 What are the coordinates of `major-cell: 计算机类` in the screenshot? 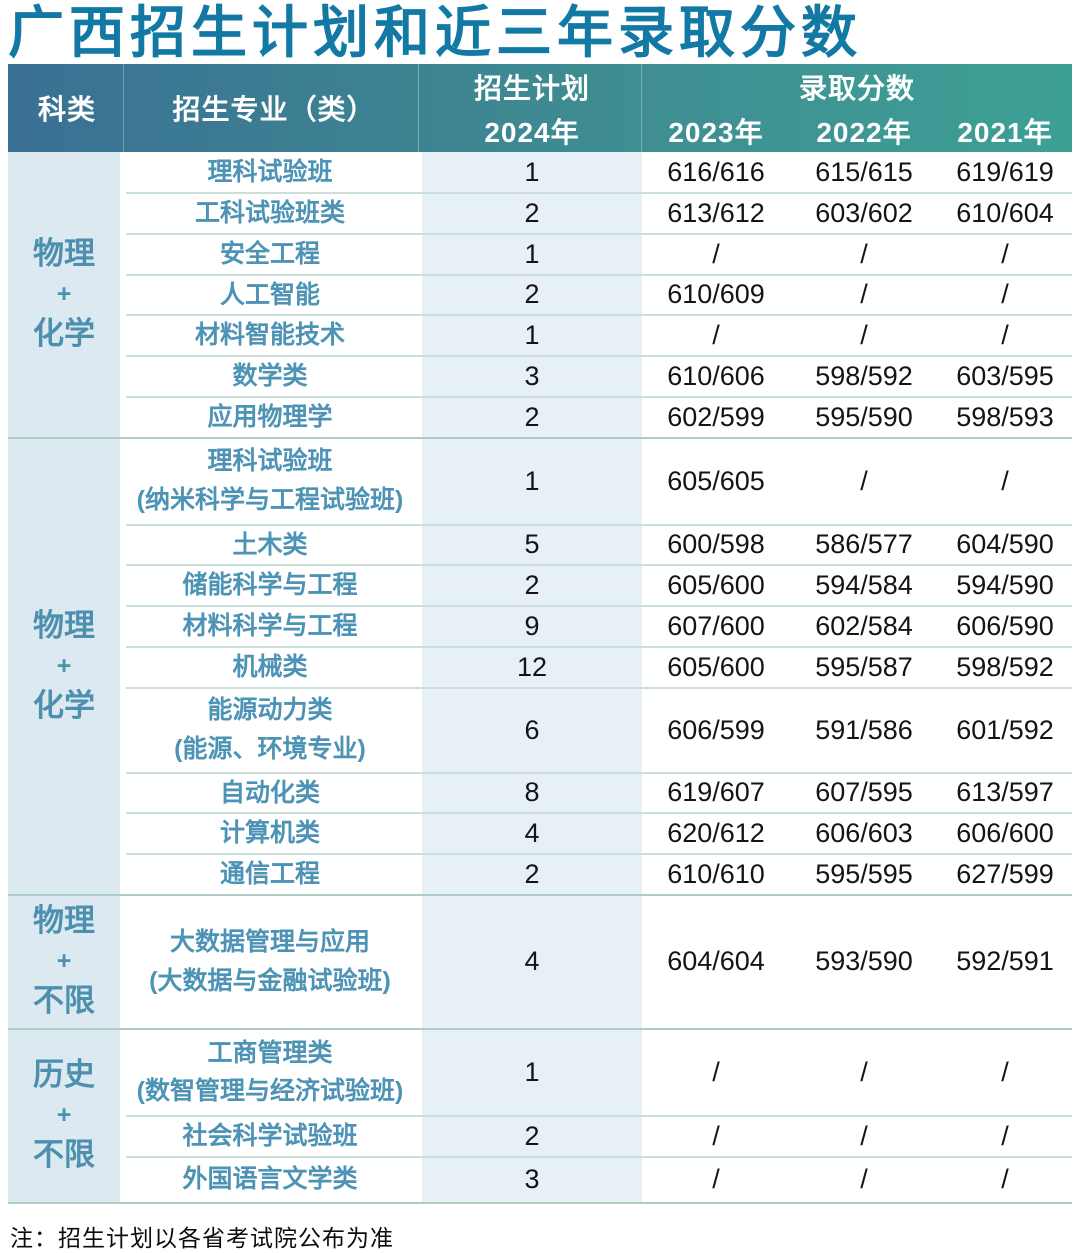 It's located at (270, 833).